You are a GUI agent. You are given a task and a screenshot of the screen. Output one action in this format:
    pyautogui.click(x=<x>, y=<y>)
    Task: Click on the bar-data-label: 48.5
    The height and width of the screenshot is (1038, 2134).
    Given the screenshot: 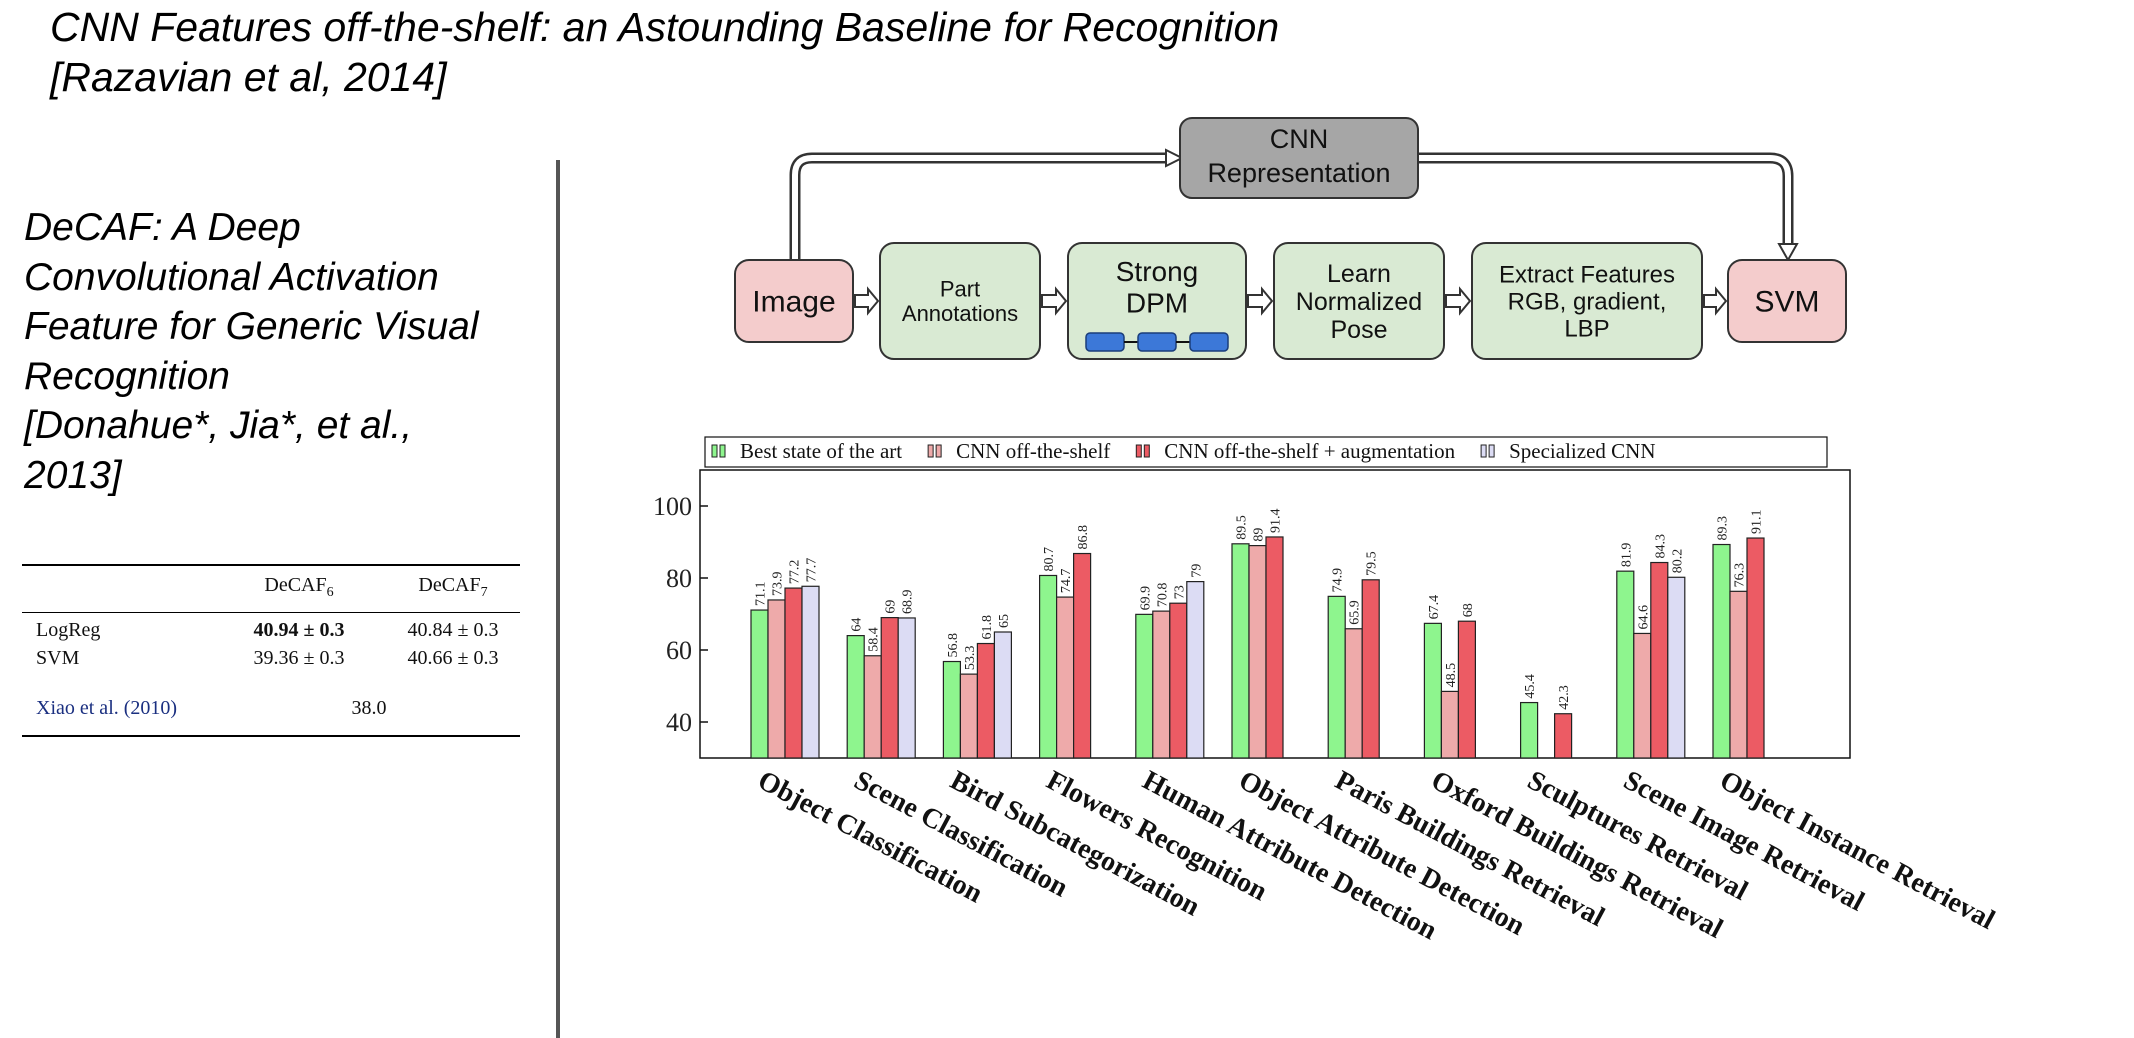 What is the action you would take?
    pyautogui.click(x=1451, y=675)
    